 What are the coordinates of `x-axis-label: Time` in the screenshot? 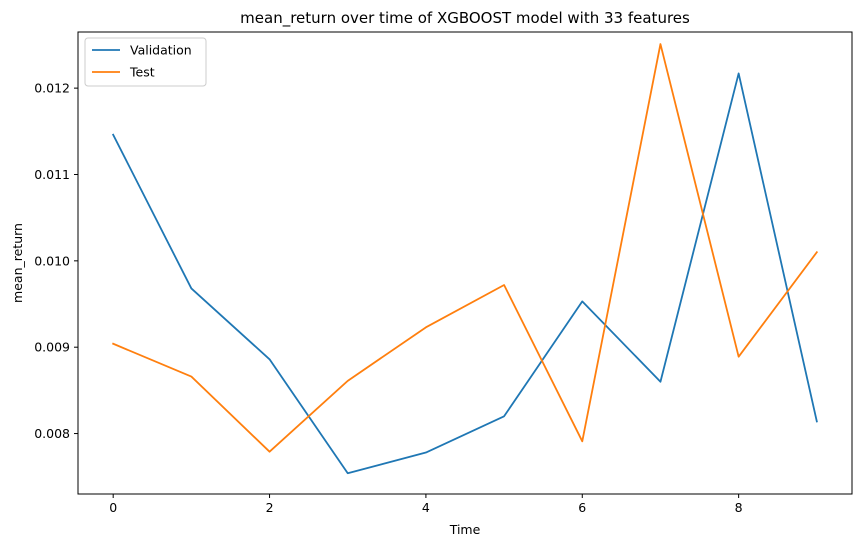 It's located at (465, 529).